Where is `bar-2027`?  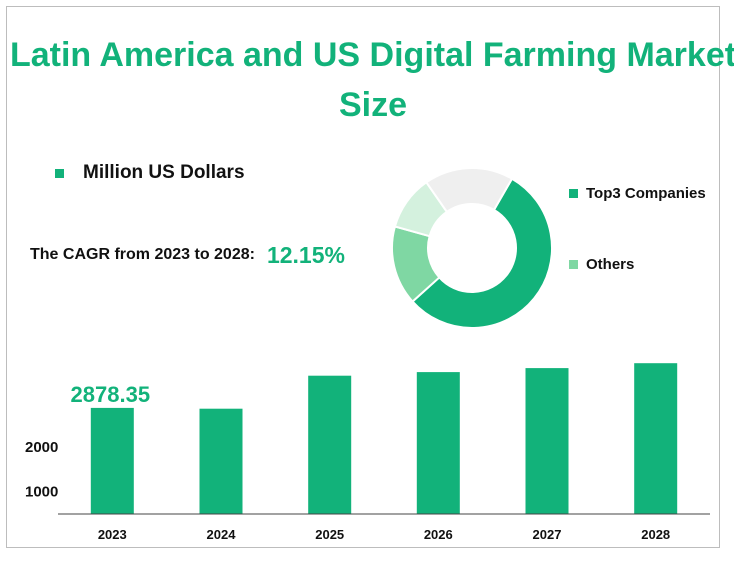
bar-2027 is located at coordinates (547, 441).